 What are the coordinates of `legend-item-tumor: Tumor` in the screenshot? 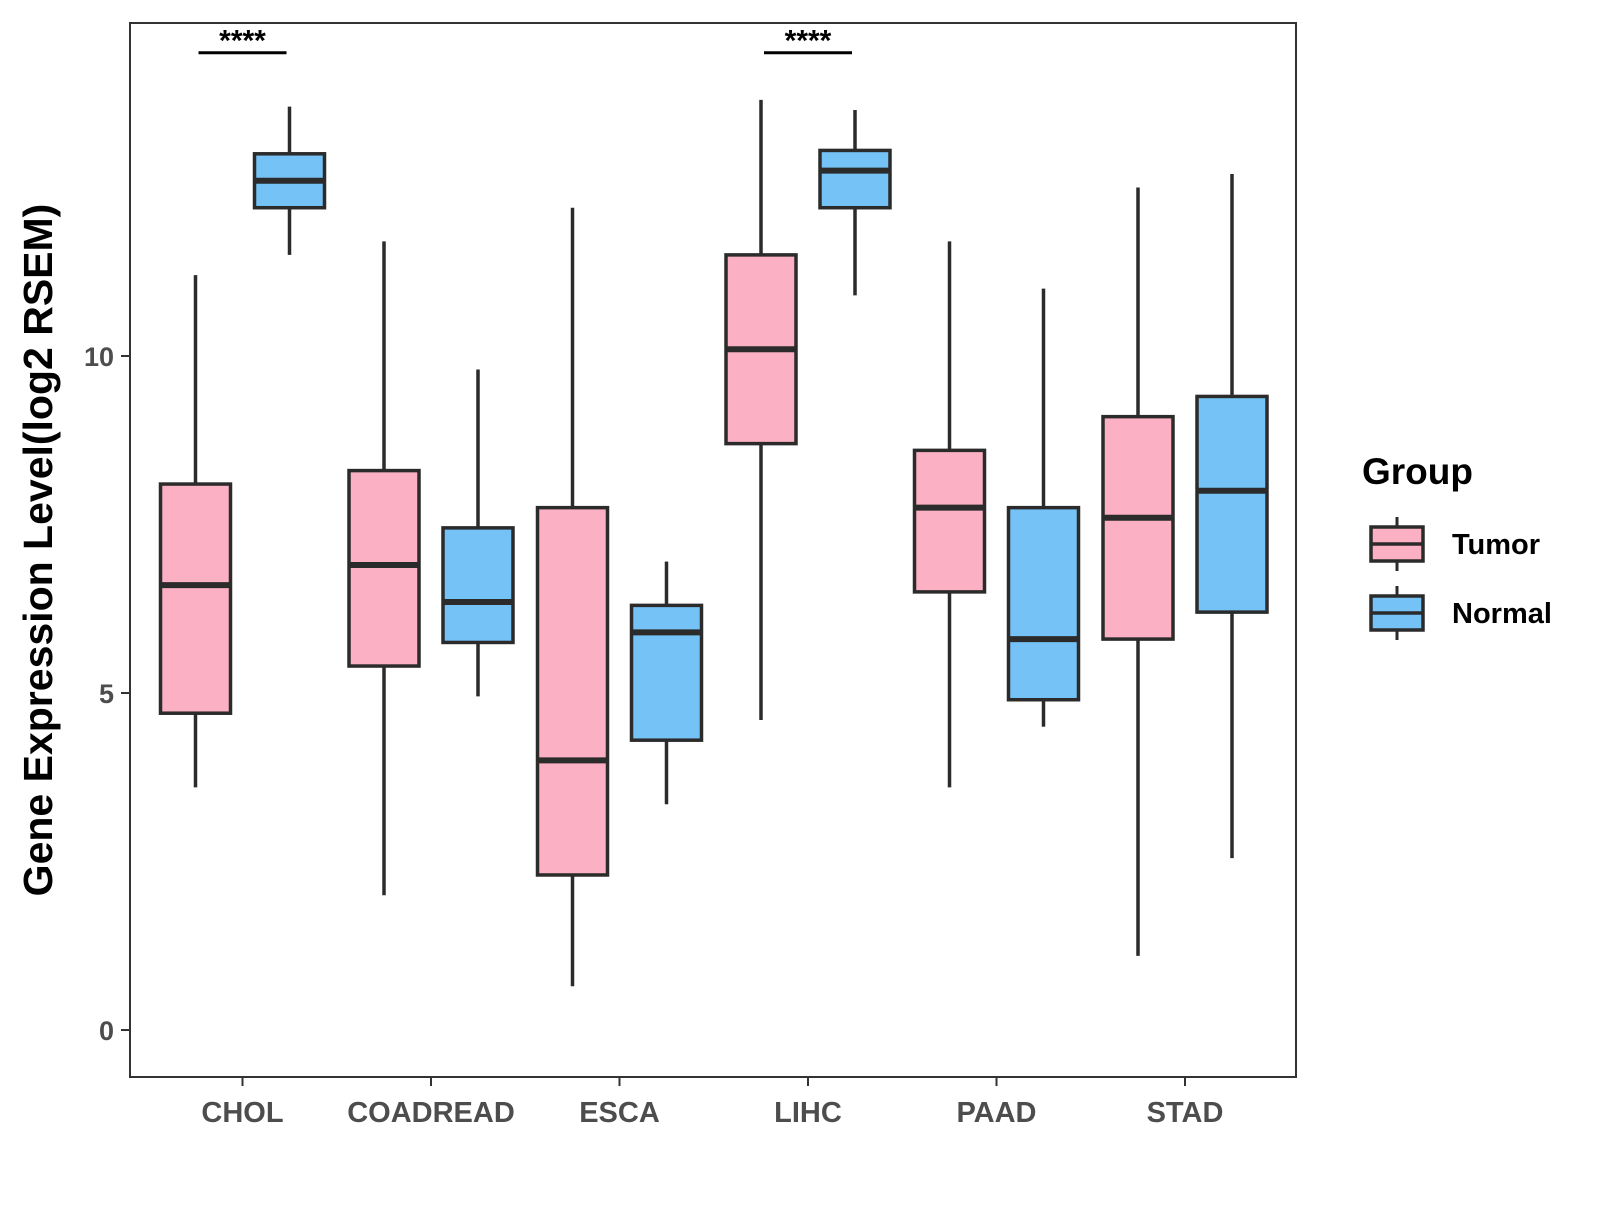 It's located at (1454, 544).